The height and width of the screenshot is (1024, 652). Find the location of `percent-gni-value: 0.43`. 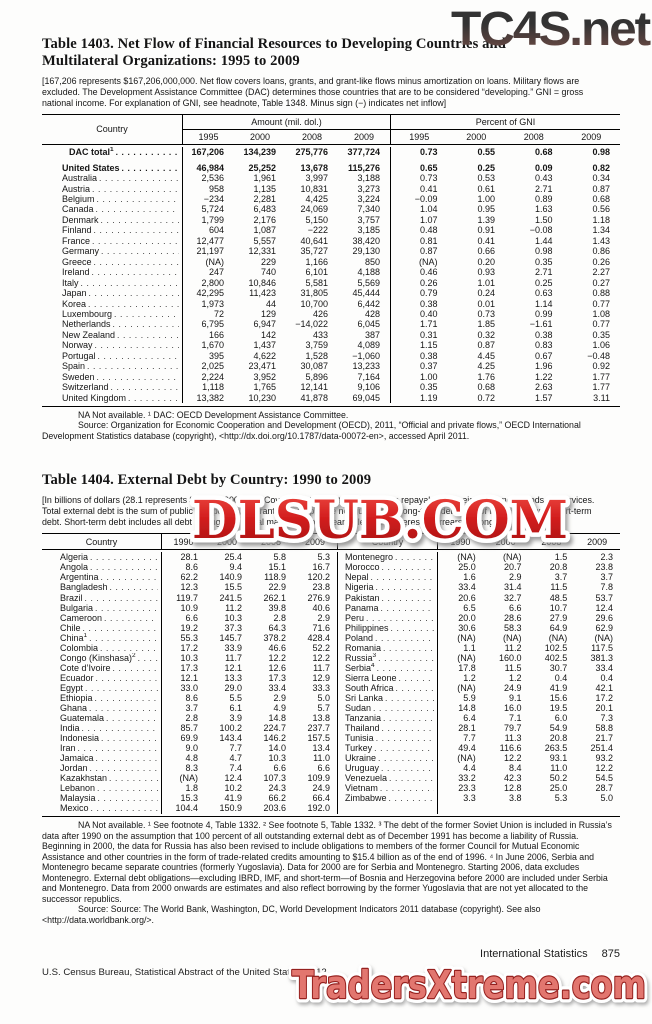

percent-gni-value: 0.43 is located at coordinates (543, 178).